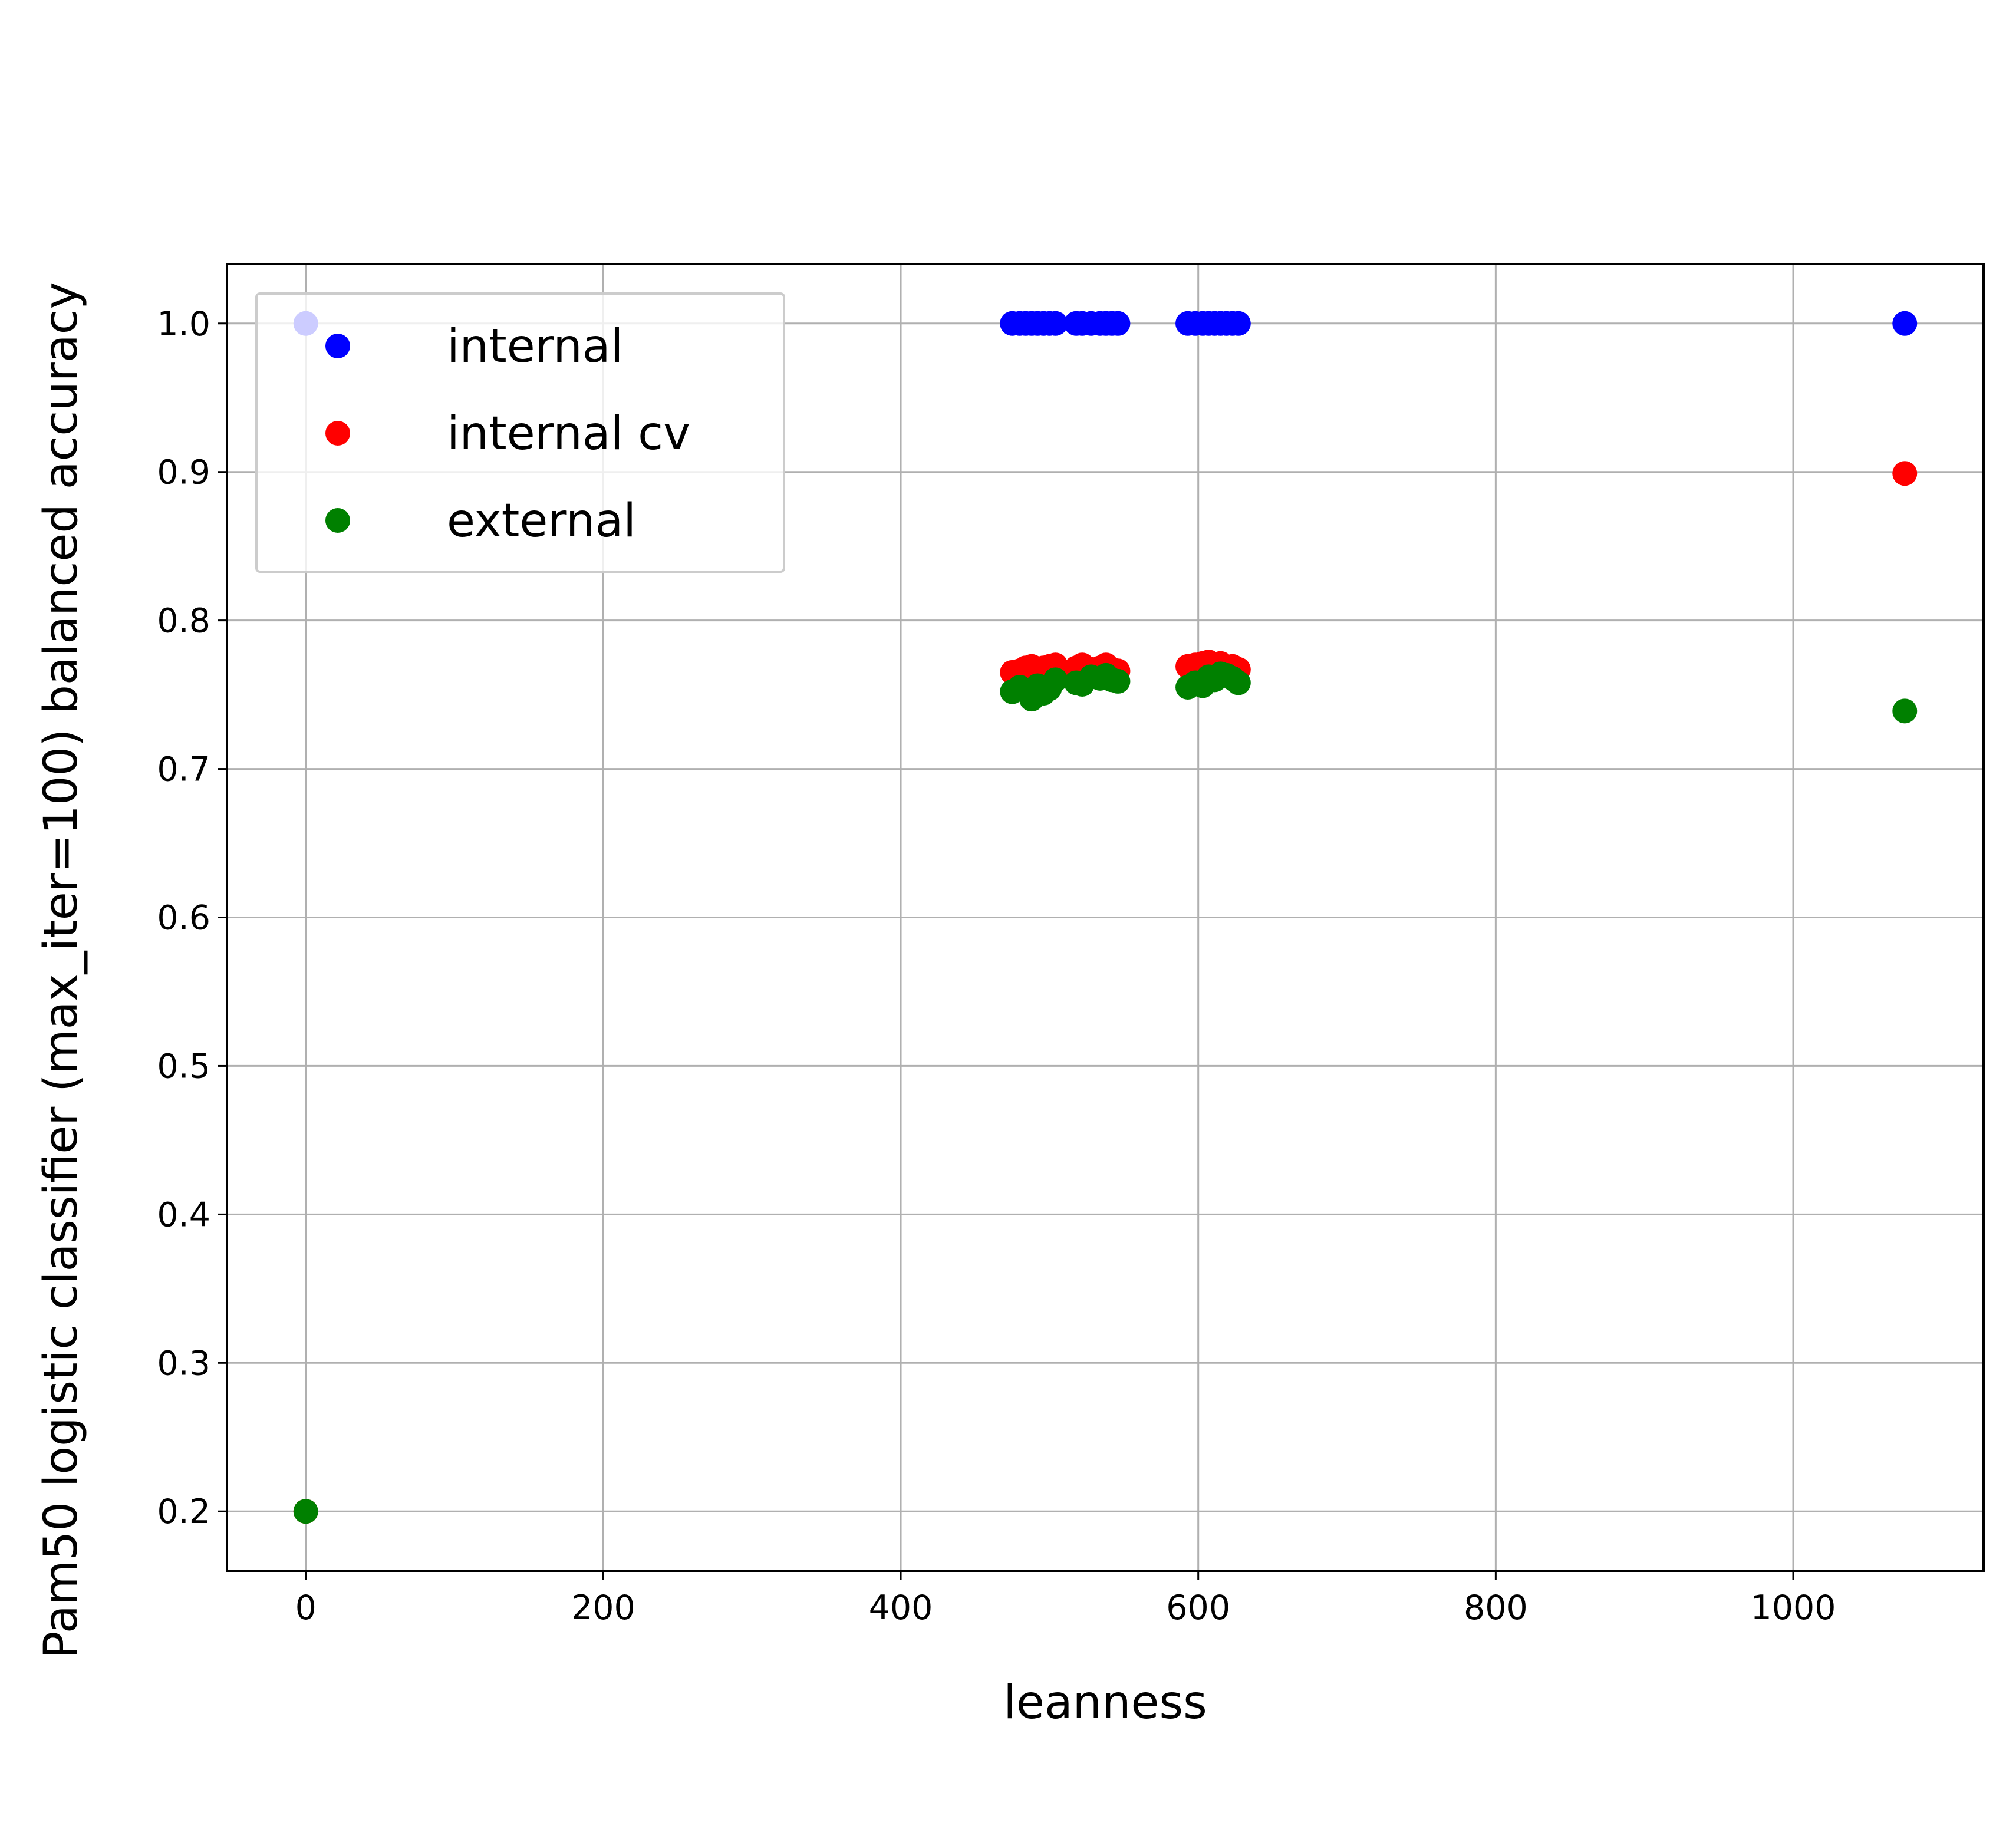 This screenshot has height=1836, width=2016. I want to click on y-tick-label: 0.7, so click(183, 769).